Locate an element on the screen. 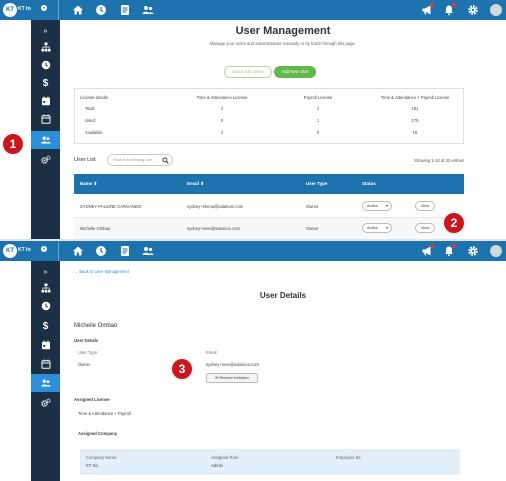 This screenshot has height=481, width=506. row-name: Michelle Ombao is located at coordinates (95, 228).